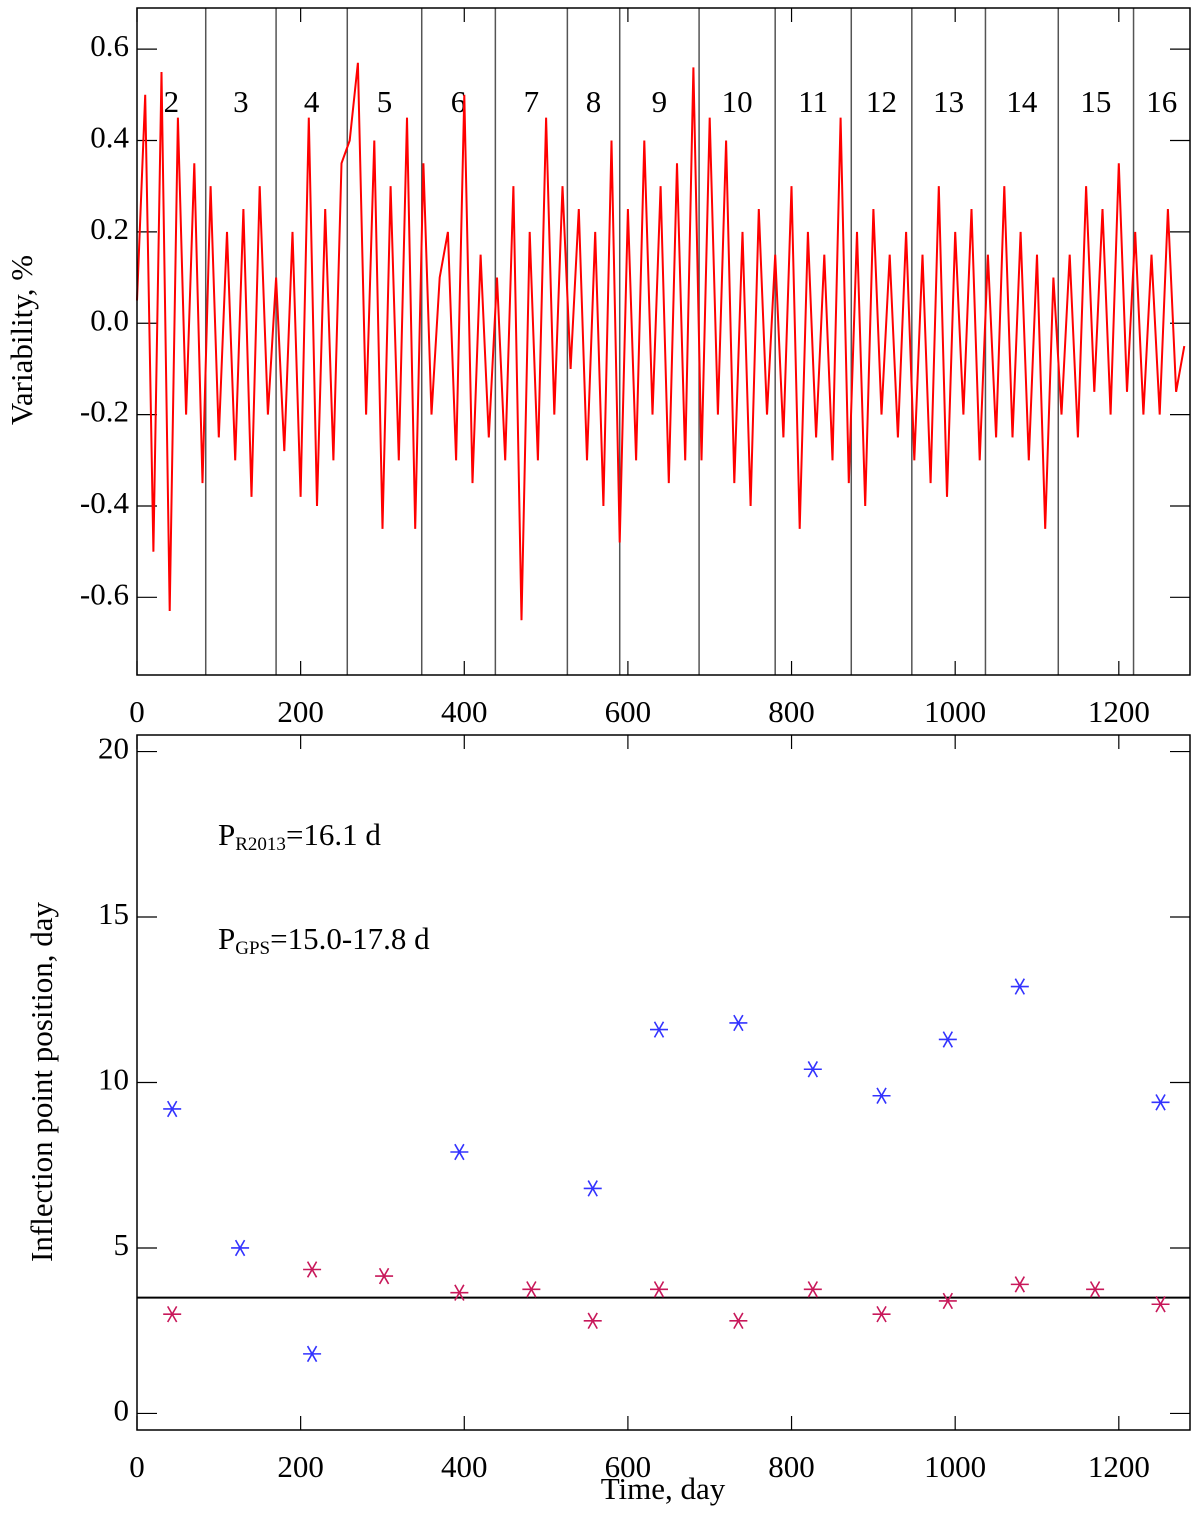 This screenshot has width=1200, height=1514. Describe the element at coordinates (813, 101) in the screenshot. I see `segment-label: 11` at that location.